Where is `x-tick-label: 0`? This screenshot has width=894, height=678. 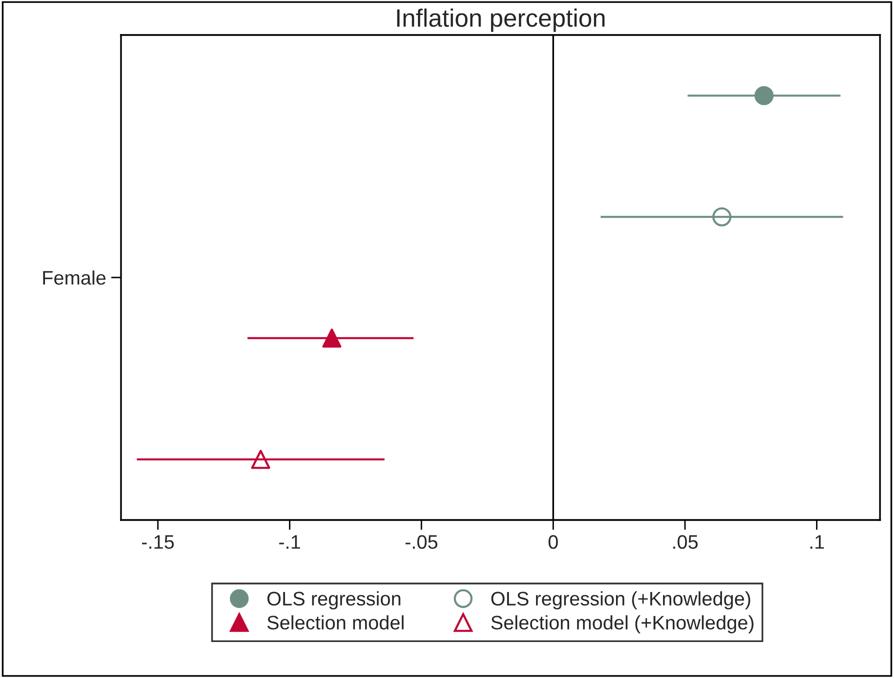
x-tick-label: 0 is located at coordinates (553, 542).